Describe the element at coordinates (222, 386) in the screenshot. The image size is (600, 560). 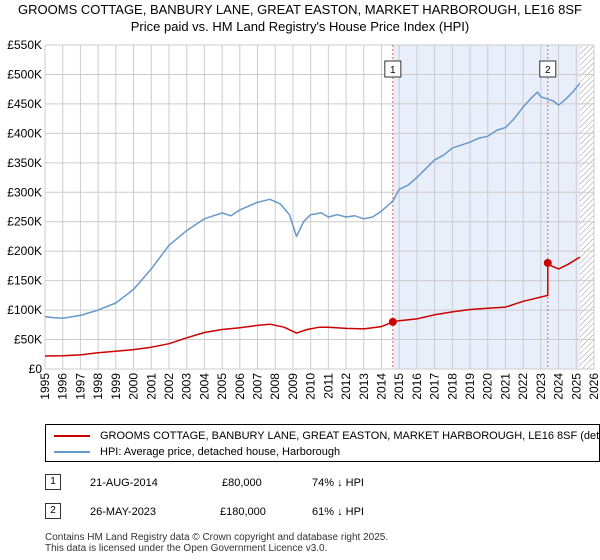
I see `x-tick-label: 2005` at that location.